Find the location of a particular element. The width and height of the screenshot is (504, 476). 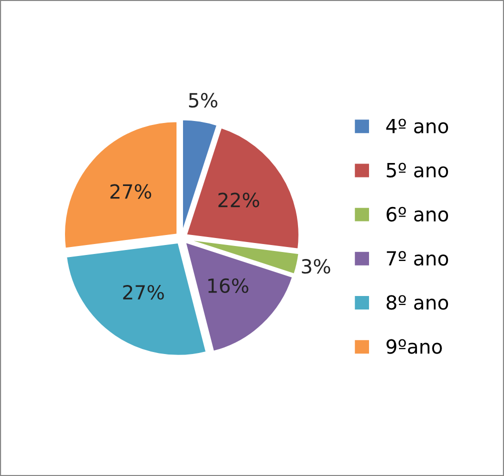

legend-label: 6º ano is located at coordinates (417, 214).